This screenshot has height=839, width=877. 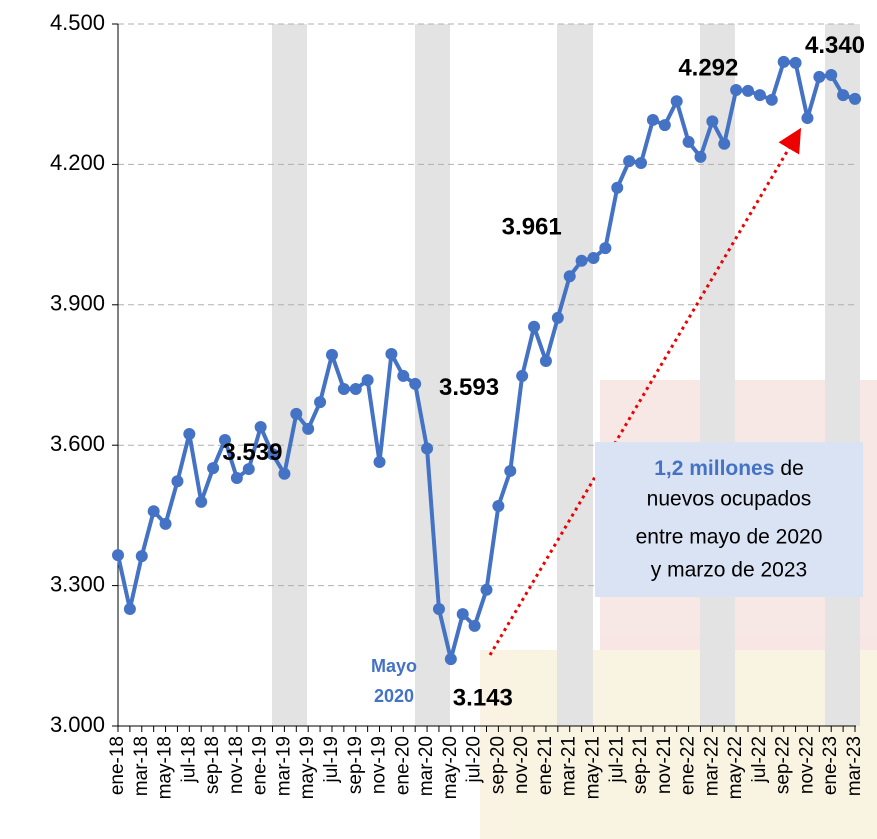 I want to click on x-tick-label: nov-20, so click(x=521, y=765).